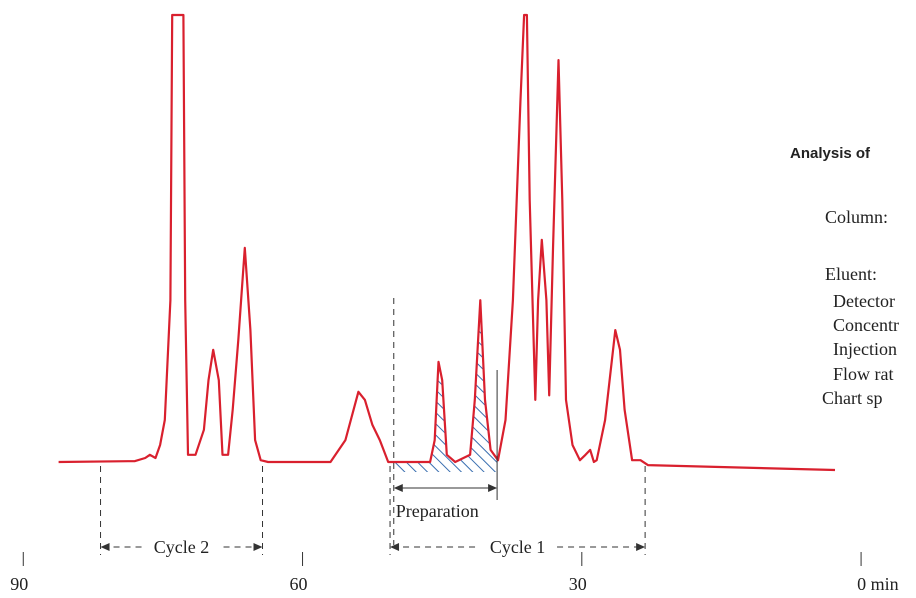 Image resolution: width=916 pixels, height=598 pixels. I want to click on annotation: Eluent:, so click(851, 274).